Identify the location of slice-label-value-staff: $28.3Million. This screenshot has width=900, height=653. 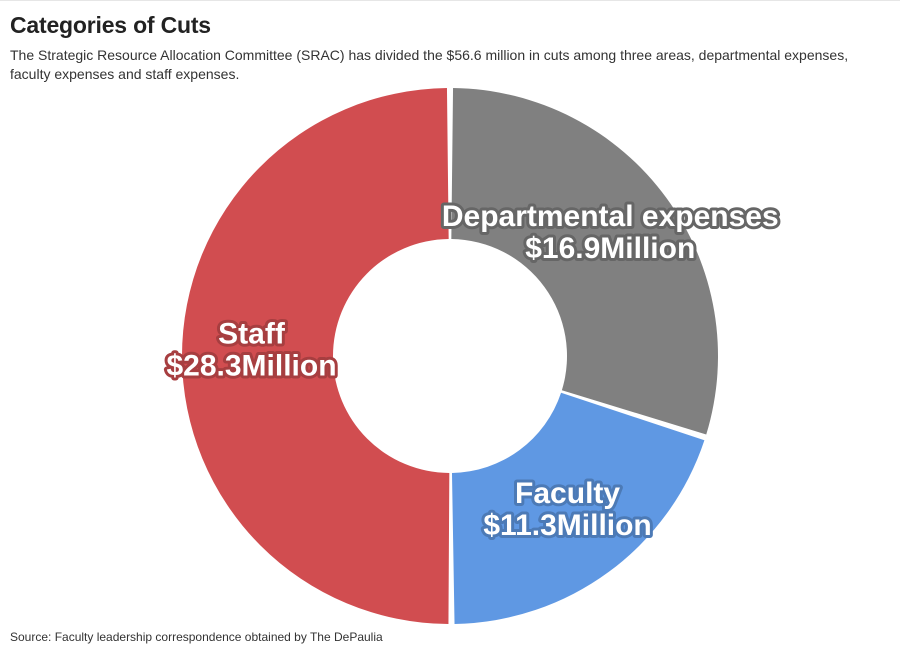
(251, 366).